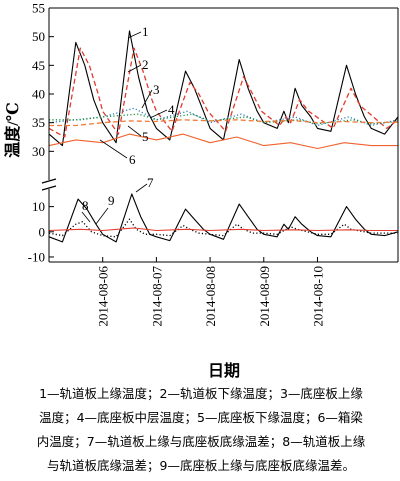 This screenshot has width=400, height=481. Describe the element at coordinates (201, 465) in the screenshot. I see `caption-line-4: 与轨道板底缘温差；9—底座板上缘与底座板底缘温差。` at that location.